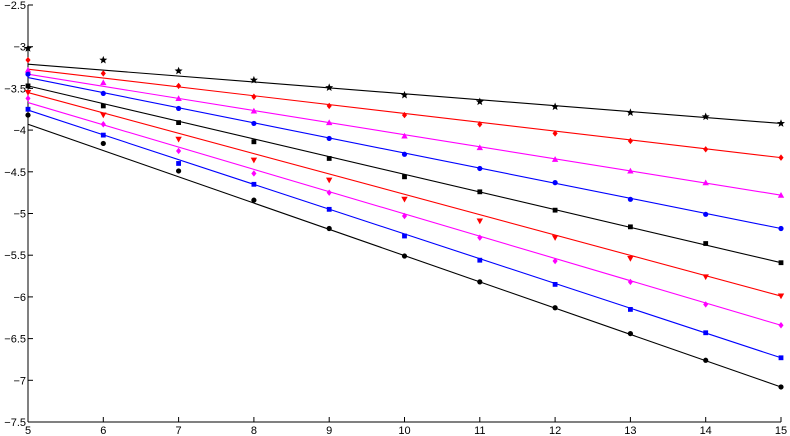  What do you see at coordinates (19, 215) in the screenshot?
I see `y-tick-label: −5` at bounding box center [19, 215].